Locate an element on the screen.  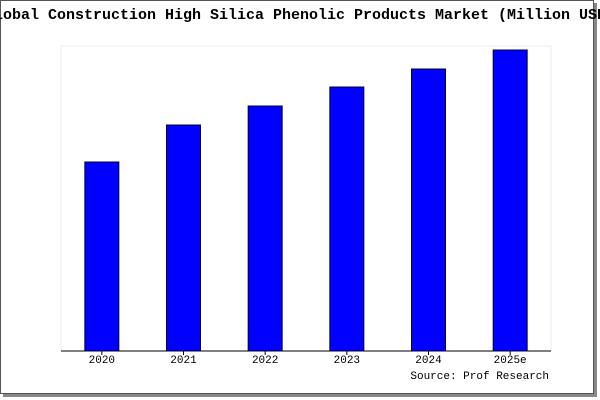
x-tick-label: 2022 is located at coordinates (265, 361).